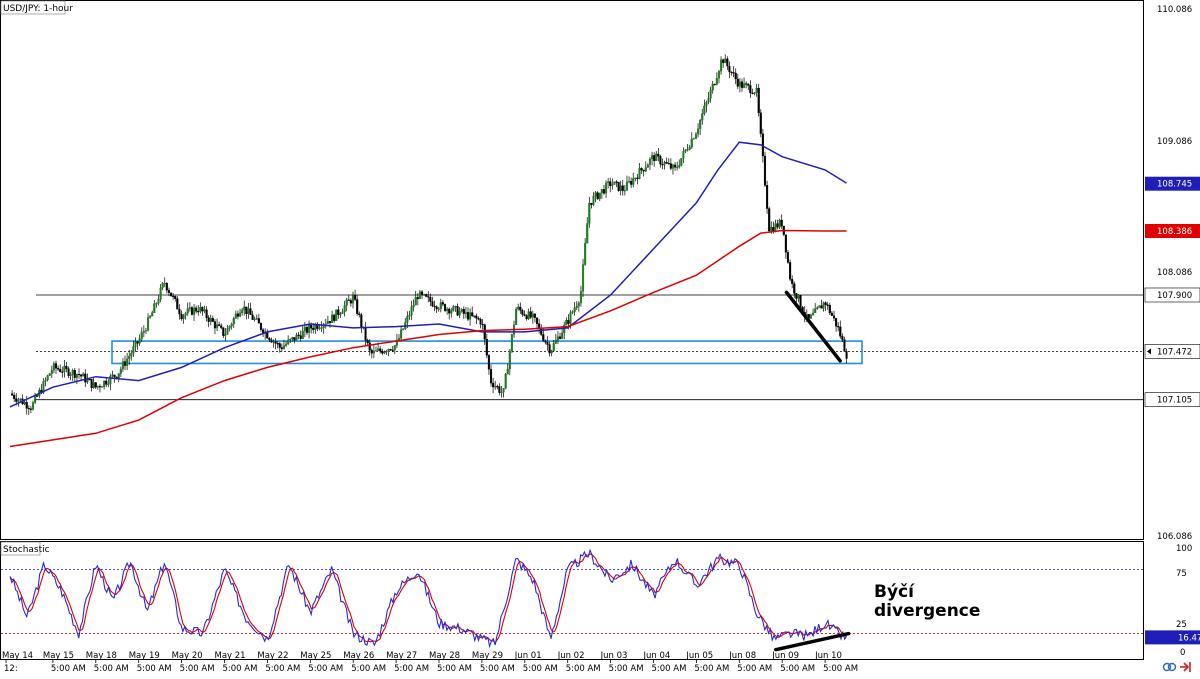  Describe the element at coordinates (669, 669) in the screenshot. I see `x-tick-label: 5:00 AM` at that location.